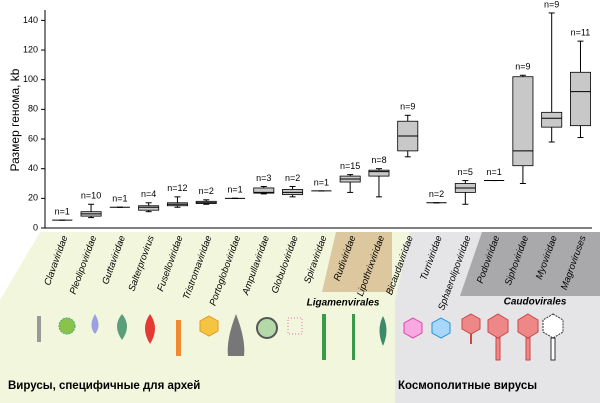 The image size is (600, 403). I want to click on y-tick-label: 100, so click(30, 79).